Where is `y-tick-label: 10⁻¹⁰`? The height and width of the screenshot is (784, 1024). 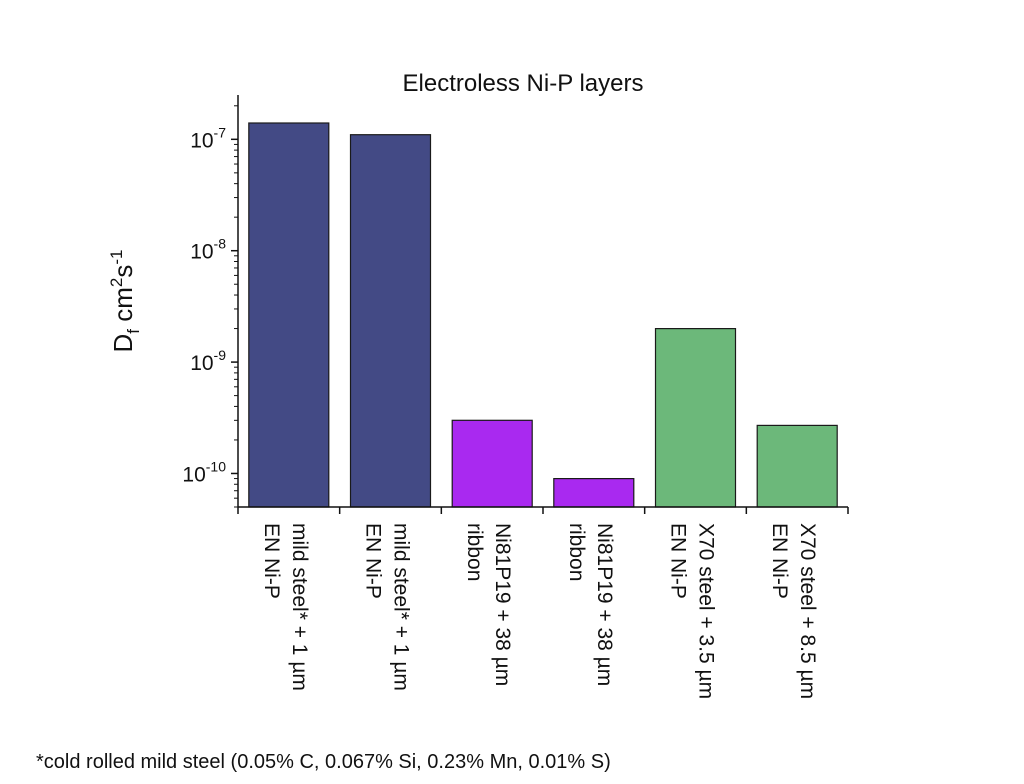
y-tick-label: 10⁻¹⁰ is located at coordinates (204, 472).